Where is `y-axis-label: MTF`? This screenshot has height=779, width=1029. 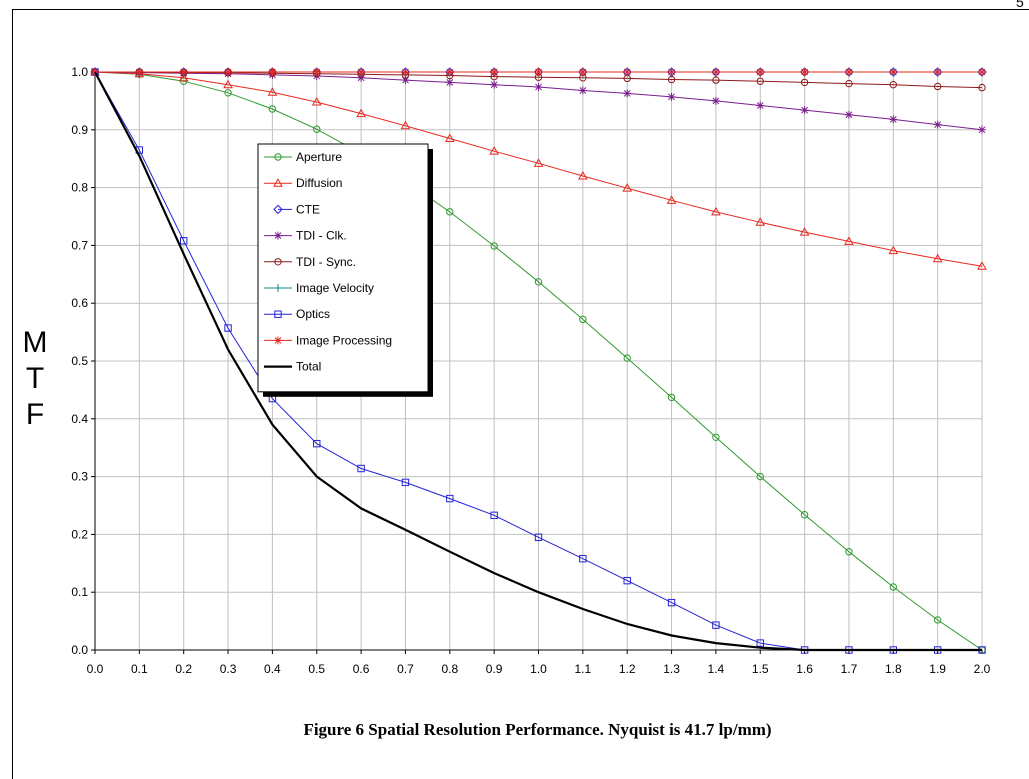 y-axis-label: MTF is located at coordinates (35, 378).